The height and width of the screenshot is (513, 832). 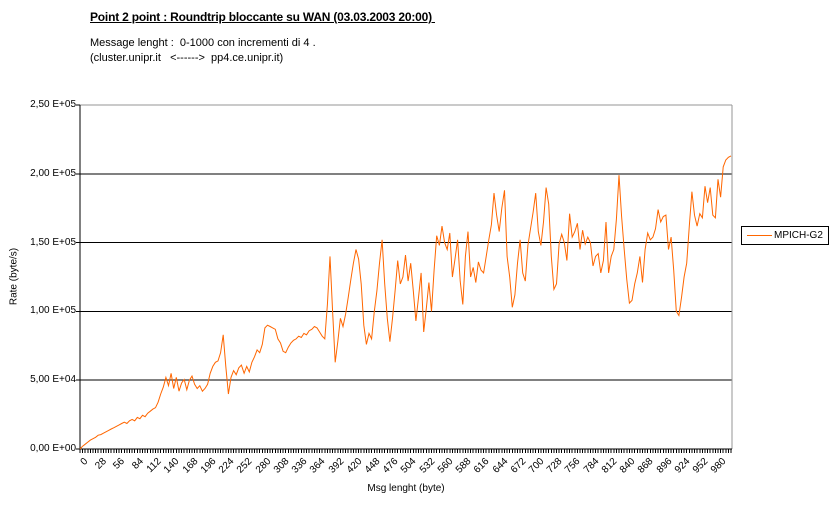 What do you see at coordinates (53, 242) in the screenshot?
I see `y-tick-label: 1,50 E+05` at bounding box center [53, 242].